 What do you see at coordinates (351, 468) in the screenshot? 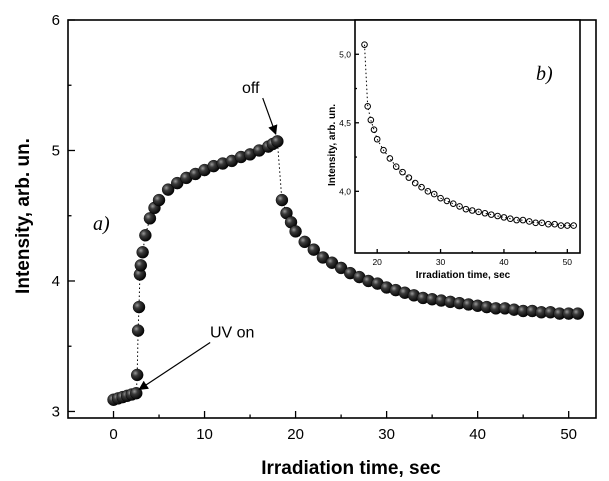
I see `main-x-axis-title: Irradiation time, sec` at bounding box center [351, 468].